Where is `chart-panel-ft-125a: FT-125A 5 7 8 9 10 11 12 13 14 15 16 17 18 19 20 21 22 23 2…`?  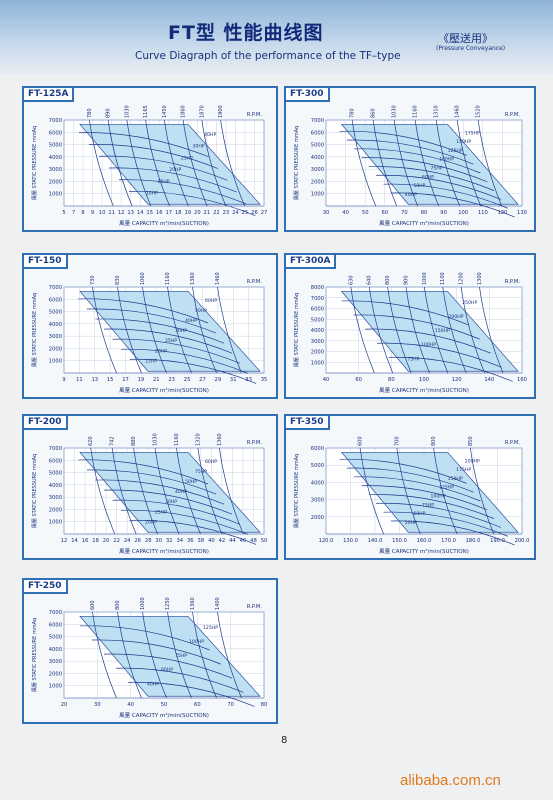
chart-panel-ft-125a: FT-125A 5 7 8 9 10 11 12 13 14 15 16 17 18 19 20 21 22 23 2… is located at coordinates (150, 159).